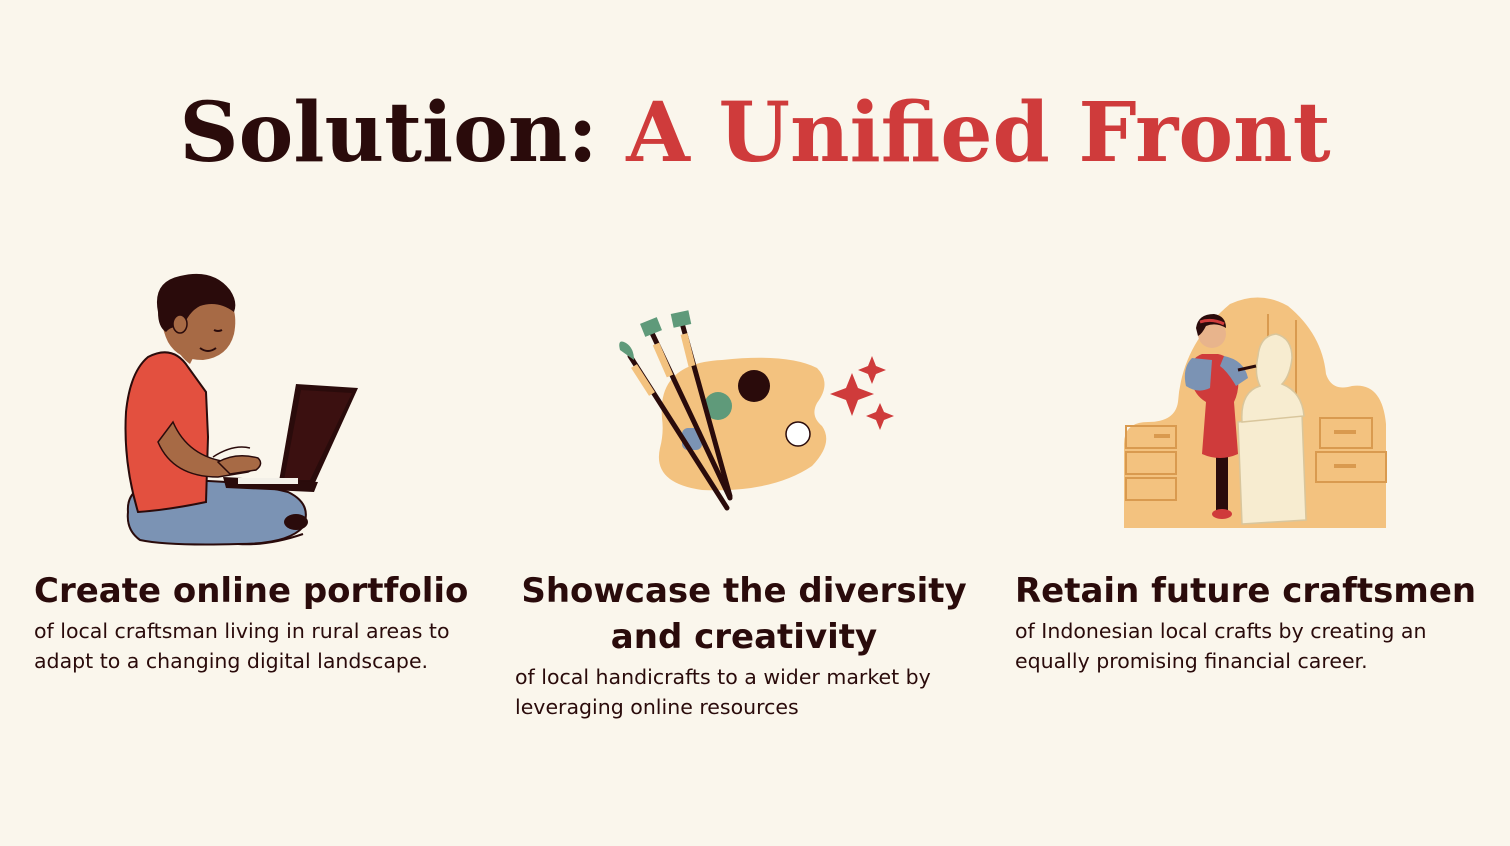  I want to click on feature-heading: Retain future craftsmen, so click(1250, 591).